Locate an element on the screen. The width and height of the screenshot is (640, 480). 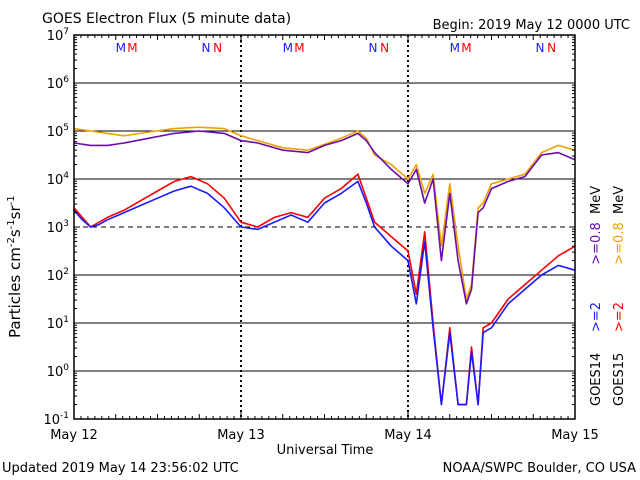
y-tick-label: 10¹ is located at coordinates (58, 323).